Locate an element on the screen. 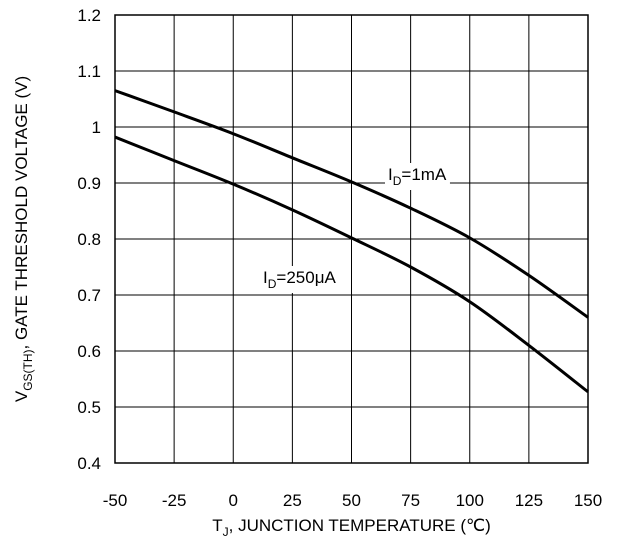 This screenshot has width=624, height=542. y-tick-labels: 0.4 0.5 0.6 0.7 0.8 0.9 1 1.1 1.2 is located at coordinates (89, 239).